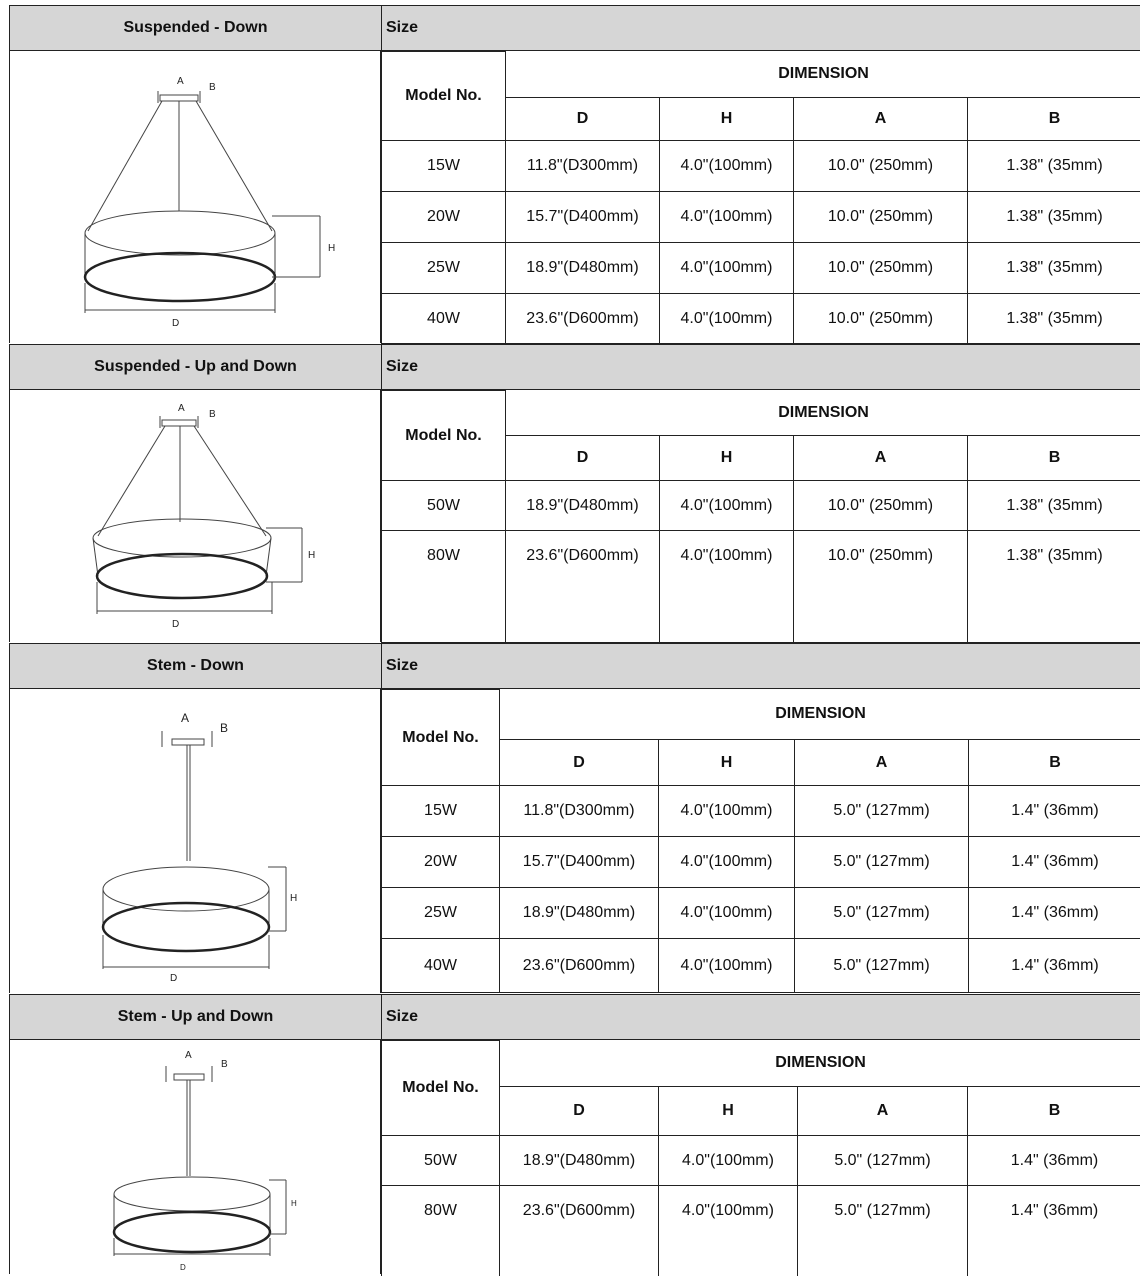 The image size is (1140, 1276). I want to click on section-header: Suspended - Up and Down Size, so click(575, 367).